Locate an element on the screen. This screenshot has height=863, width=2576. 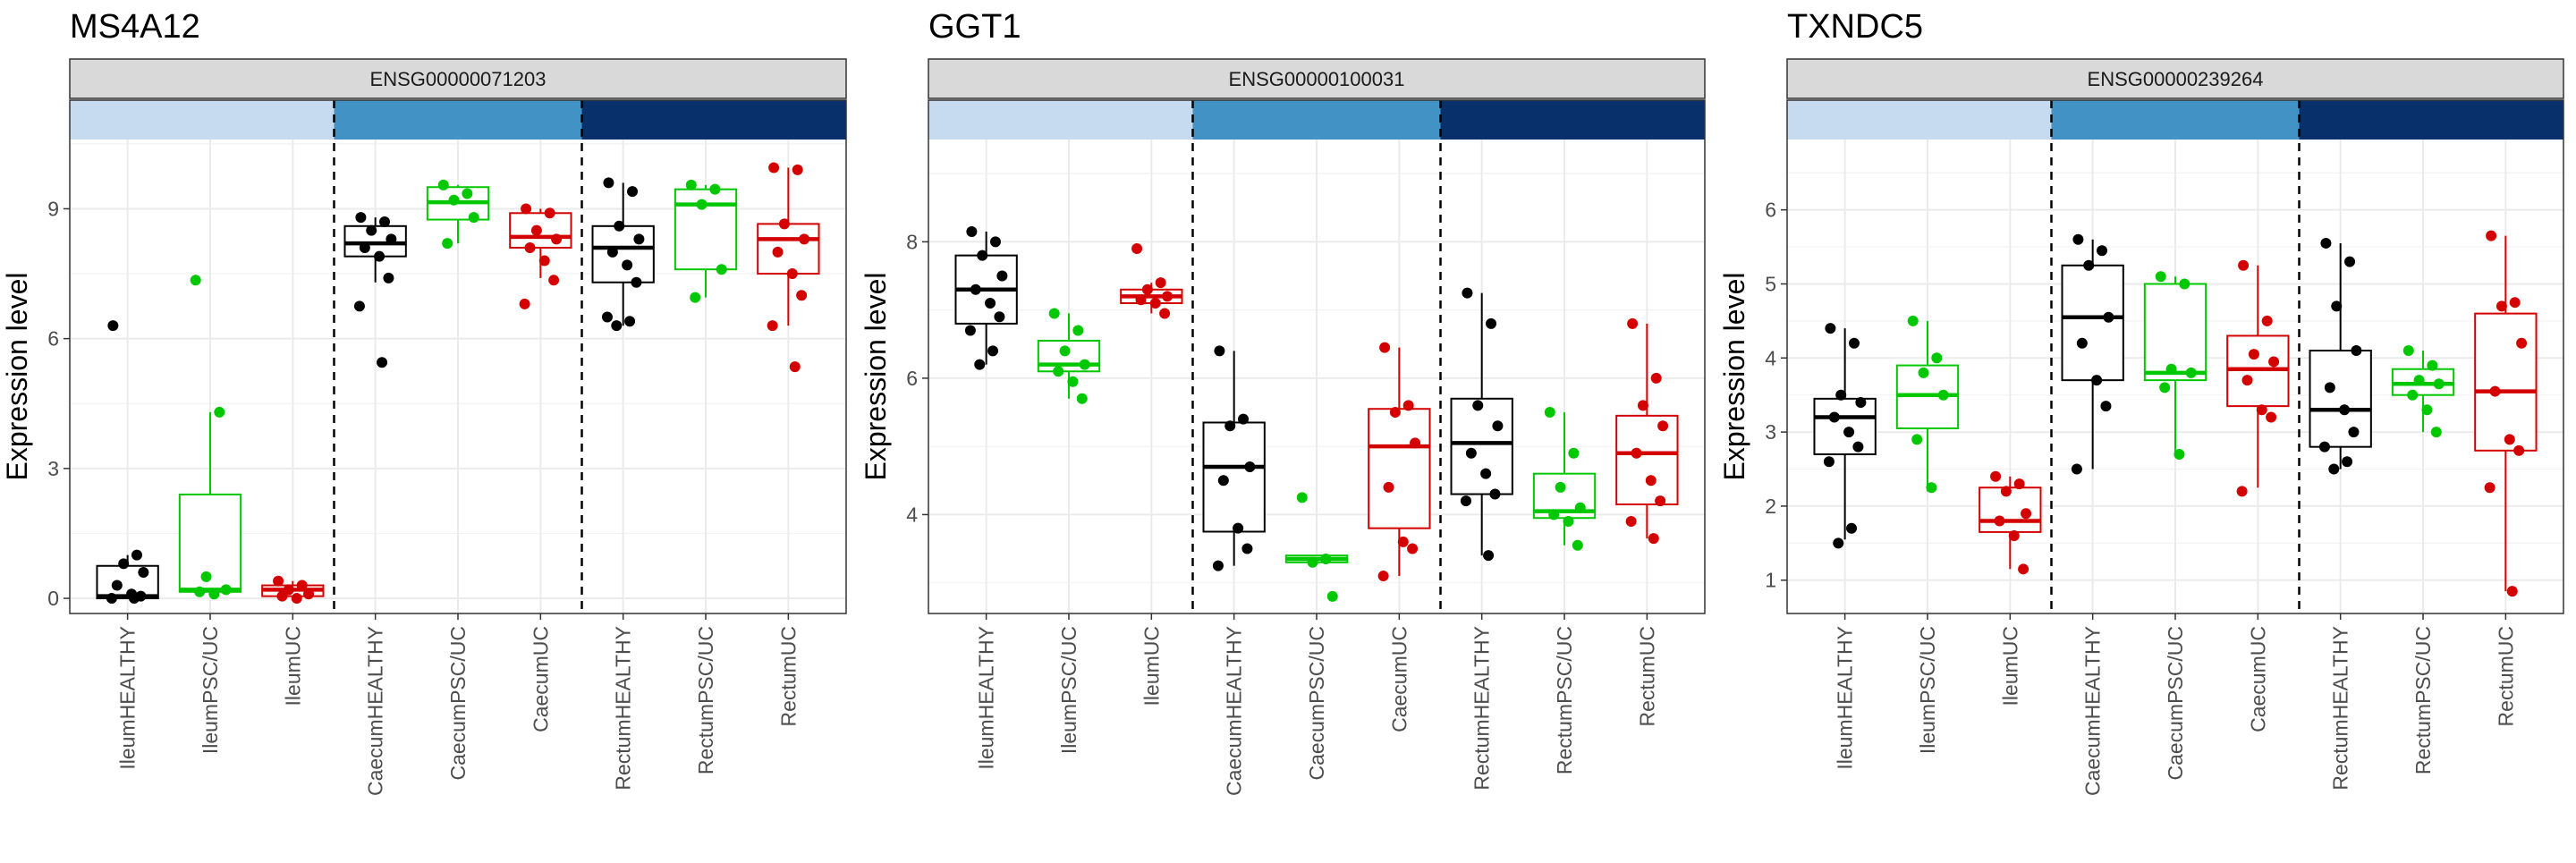
box-caecumhealthy is located at coordinates (2092, 354).